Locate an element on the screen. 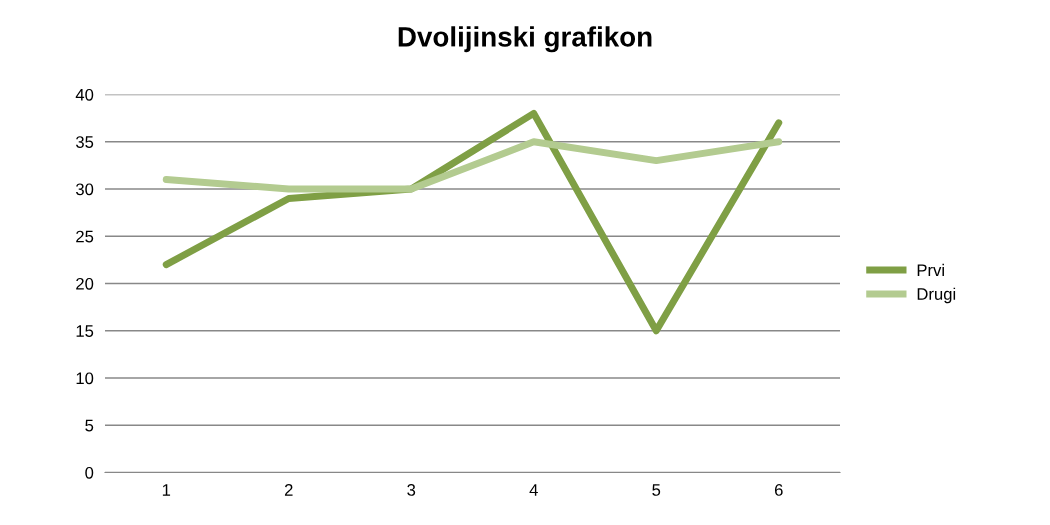 Image resolution: width=1050 pixels, height=525 pixels. chart-title: Dvolijinski grafikon is located at coordinates (525, 39).